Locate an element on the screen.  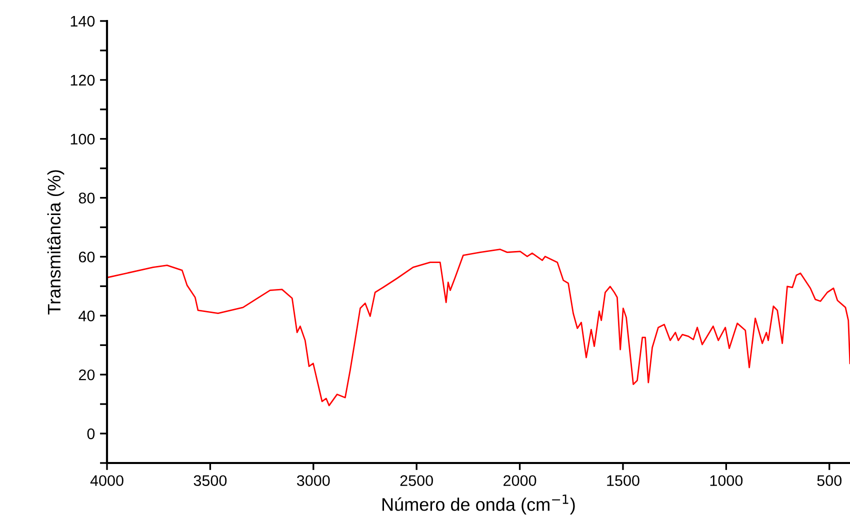
y-tick-label: 60 is located at coordinates (86, 257).